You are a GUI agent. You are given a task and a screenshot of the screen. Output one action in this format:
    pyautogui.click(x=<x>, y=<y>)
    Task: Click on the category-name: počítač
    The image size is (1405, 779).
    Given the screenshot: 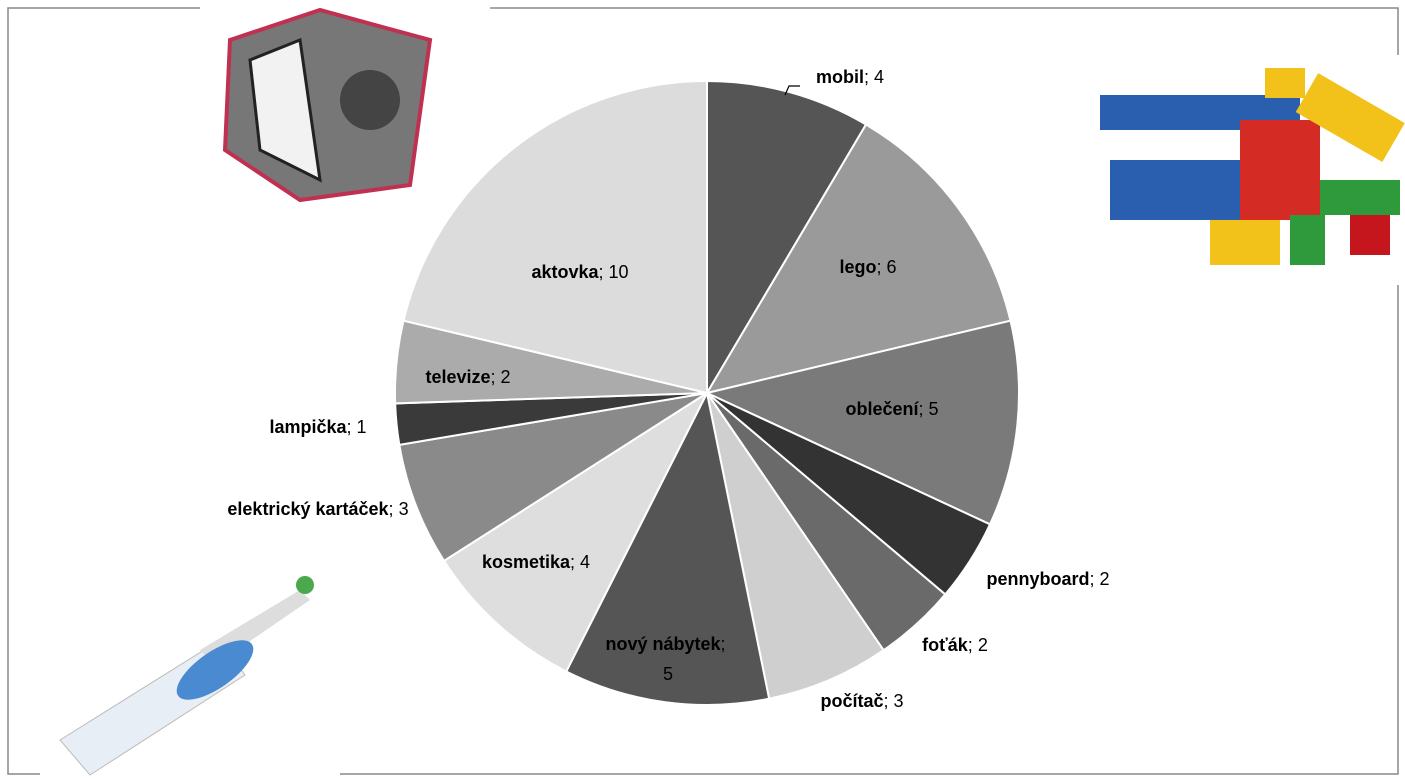 What is the action you would take?
    pyautogui.click(x=851, y=701)
    